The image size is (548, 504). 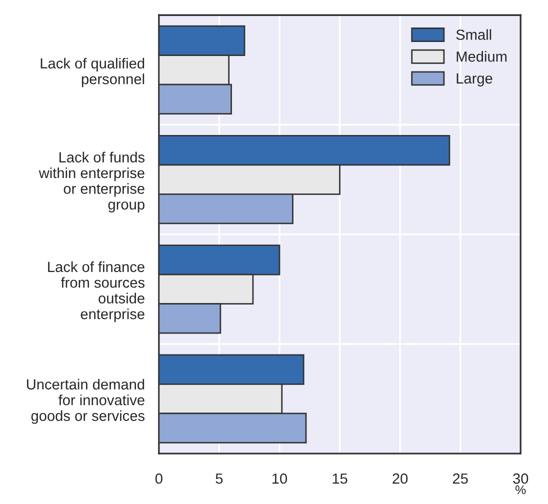 What do you see at coordinates (520, 478) in the screenshot?
I see `x-tick-label: 30` at bounding box center [520, 478].